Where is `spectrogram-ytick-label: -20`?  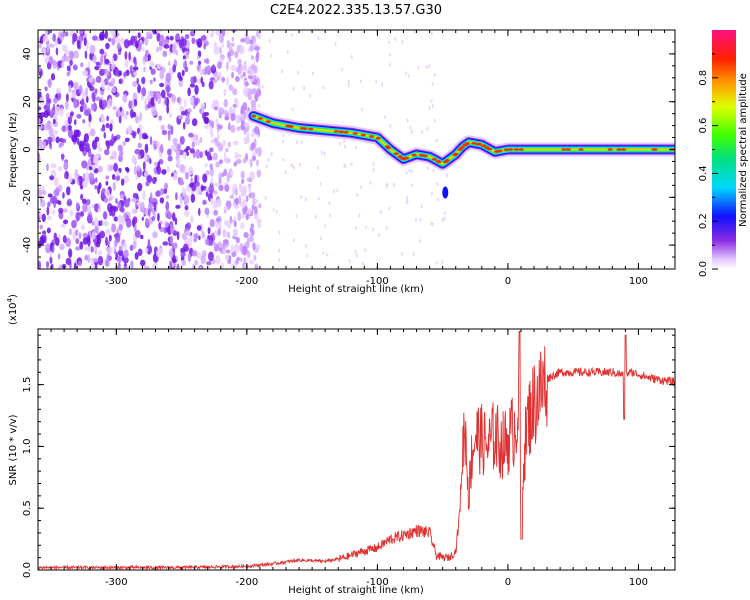 spectrogram-ytick-label: -20 is located at coordinates (27, 197).